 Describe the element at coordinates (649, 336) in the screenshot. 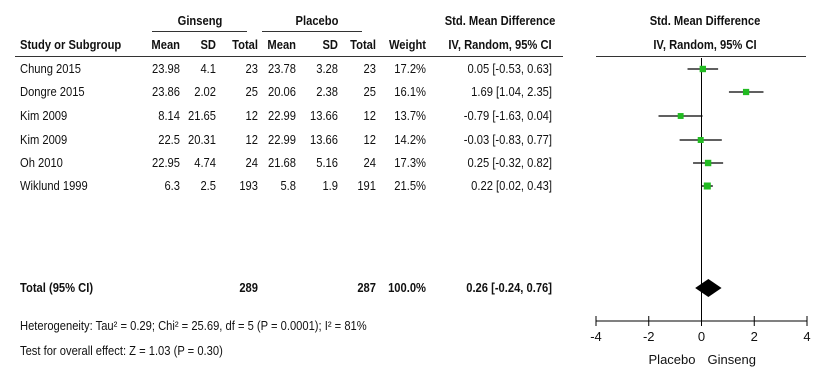

I see `x-tick-label: -2` at that location.